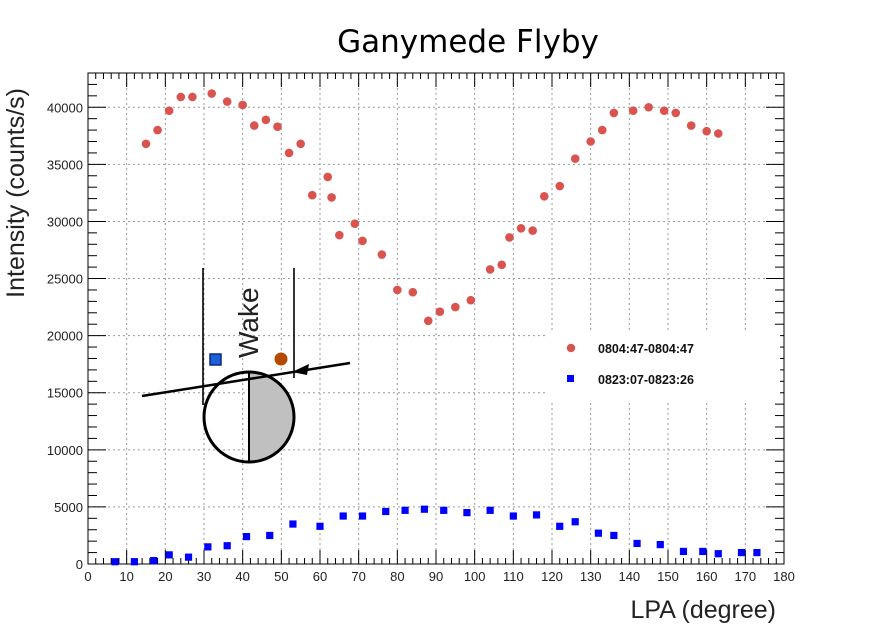  I want to click on x-tick-label: 120, so click(552, 576).